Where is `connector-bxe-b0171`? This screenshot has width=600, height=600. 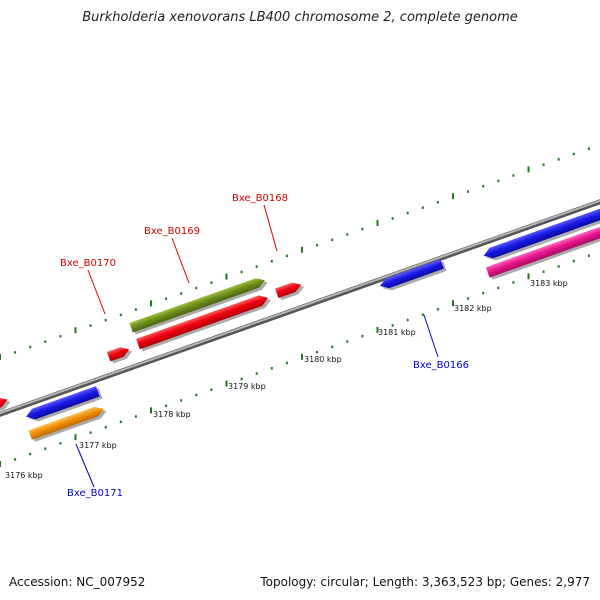 connector-bxe-b0171 is located at coordinates (85, 465).